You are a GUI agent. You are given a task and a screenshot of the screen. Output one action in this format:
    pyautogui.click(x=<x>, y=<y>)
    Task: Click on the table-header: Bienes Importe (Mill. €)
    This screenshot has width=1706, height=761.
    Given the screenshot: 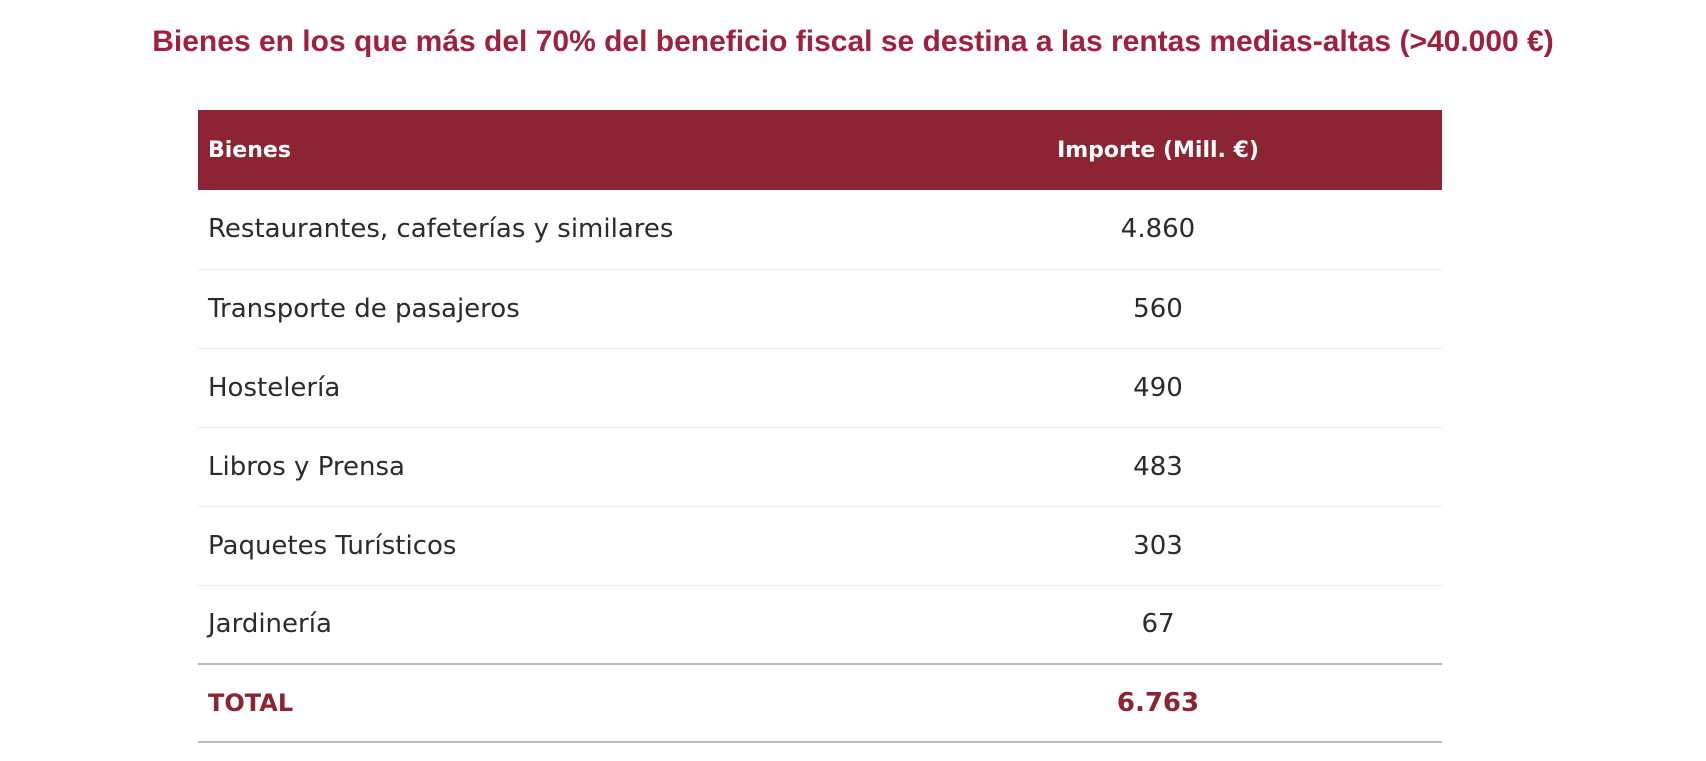 What is the action you would take?
    pyautogui.click(x=820, y=150)
    